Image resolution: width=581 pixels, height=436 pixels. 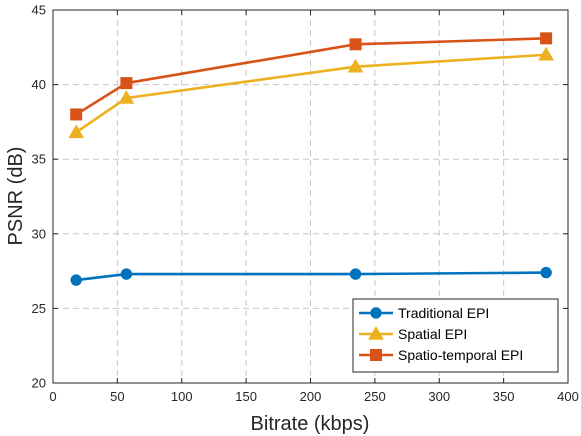 What do you see at coordinates (39, 233) in the screenshot?
I see `y-tick-label: 30` at bounding box center [39, 233].